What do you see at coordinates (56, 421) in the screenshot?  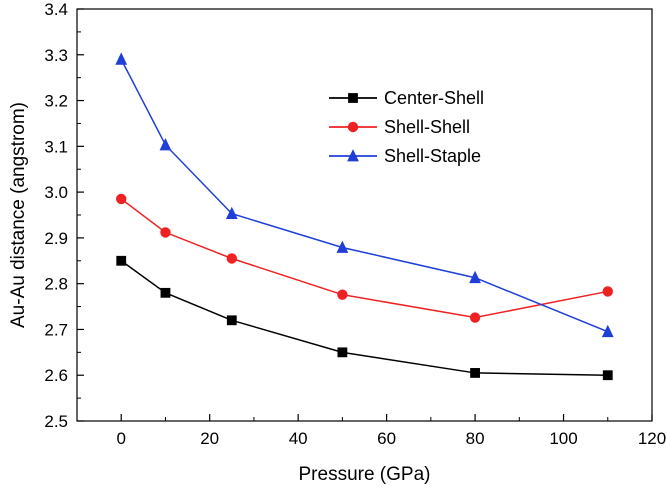 I see `y-tick-label: 2.5` at bounding box center [56, 421].